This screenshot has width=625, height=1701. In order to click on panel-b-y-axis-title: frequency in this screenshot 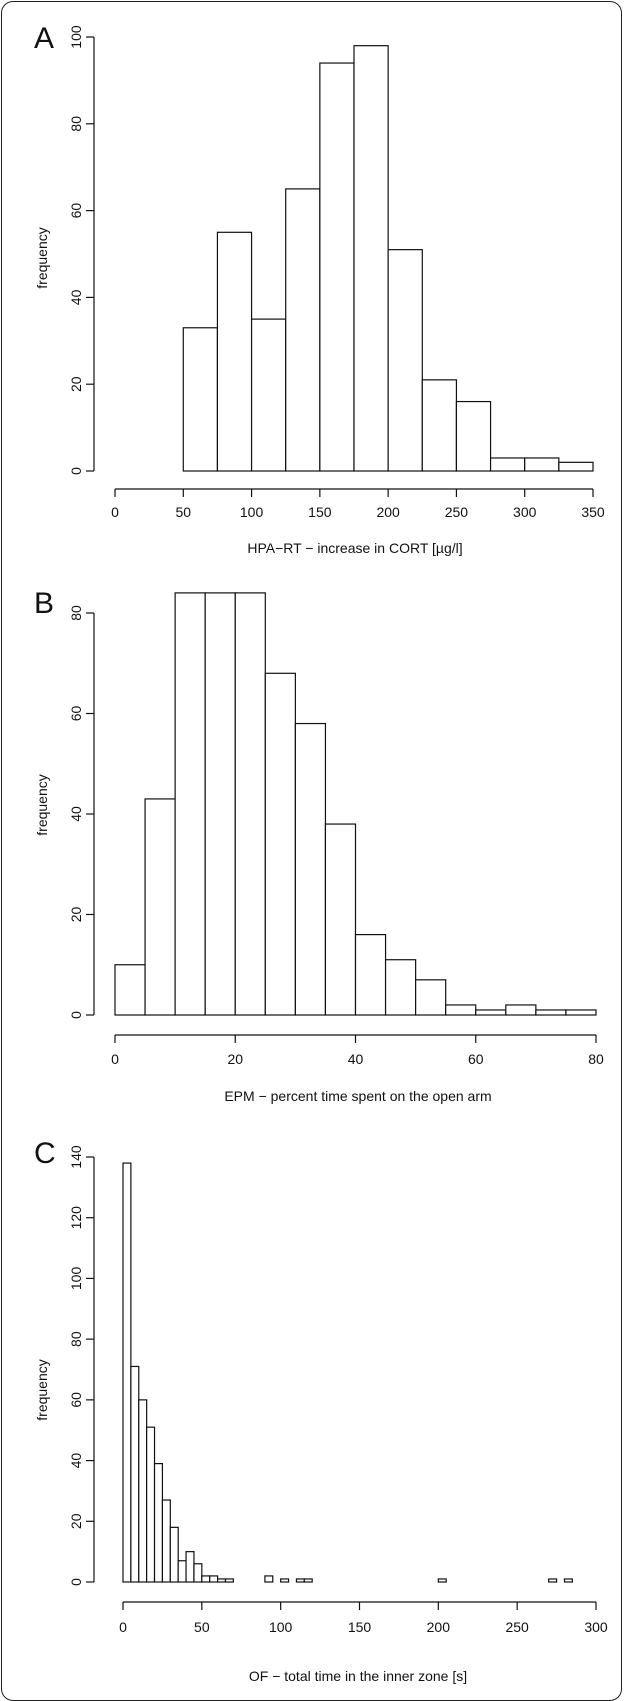, I will do `click(42, 804)`.